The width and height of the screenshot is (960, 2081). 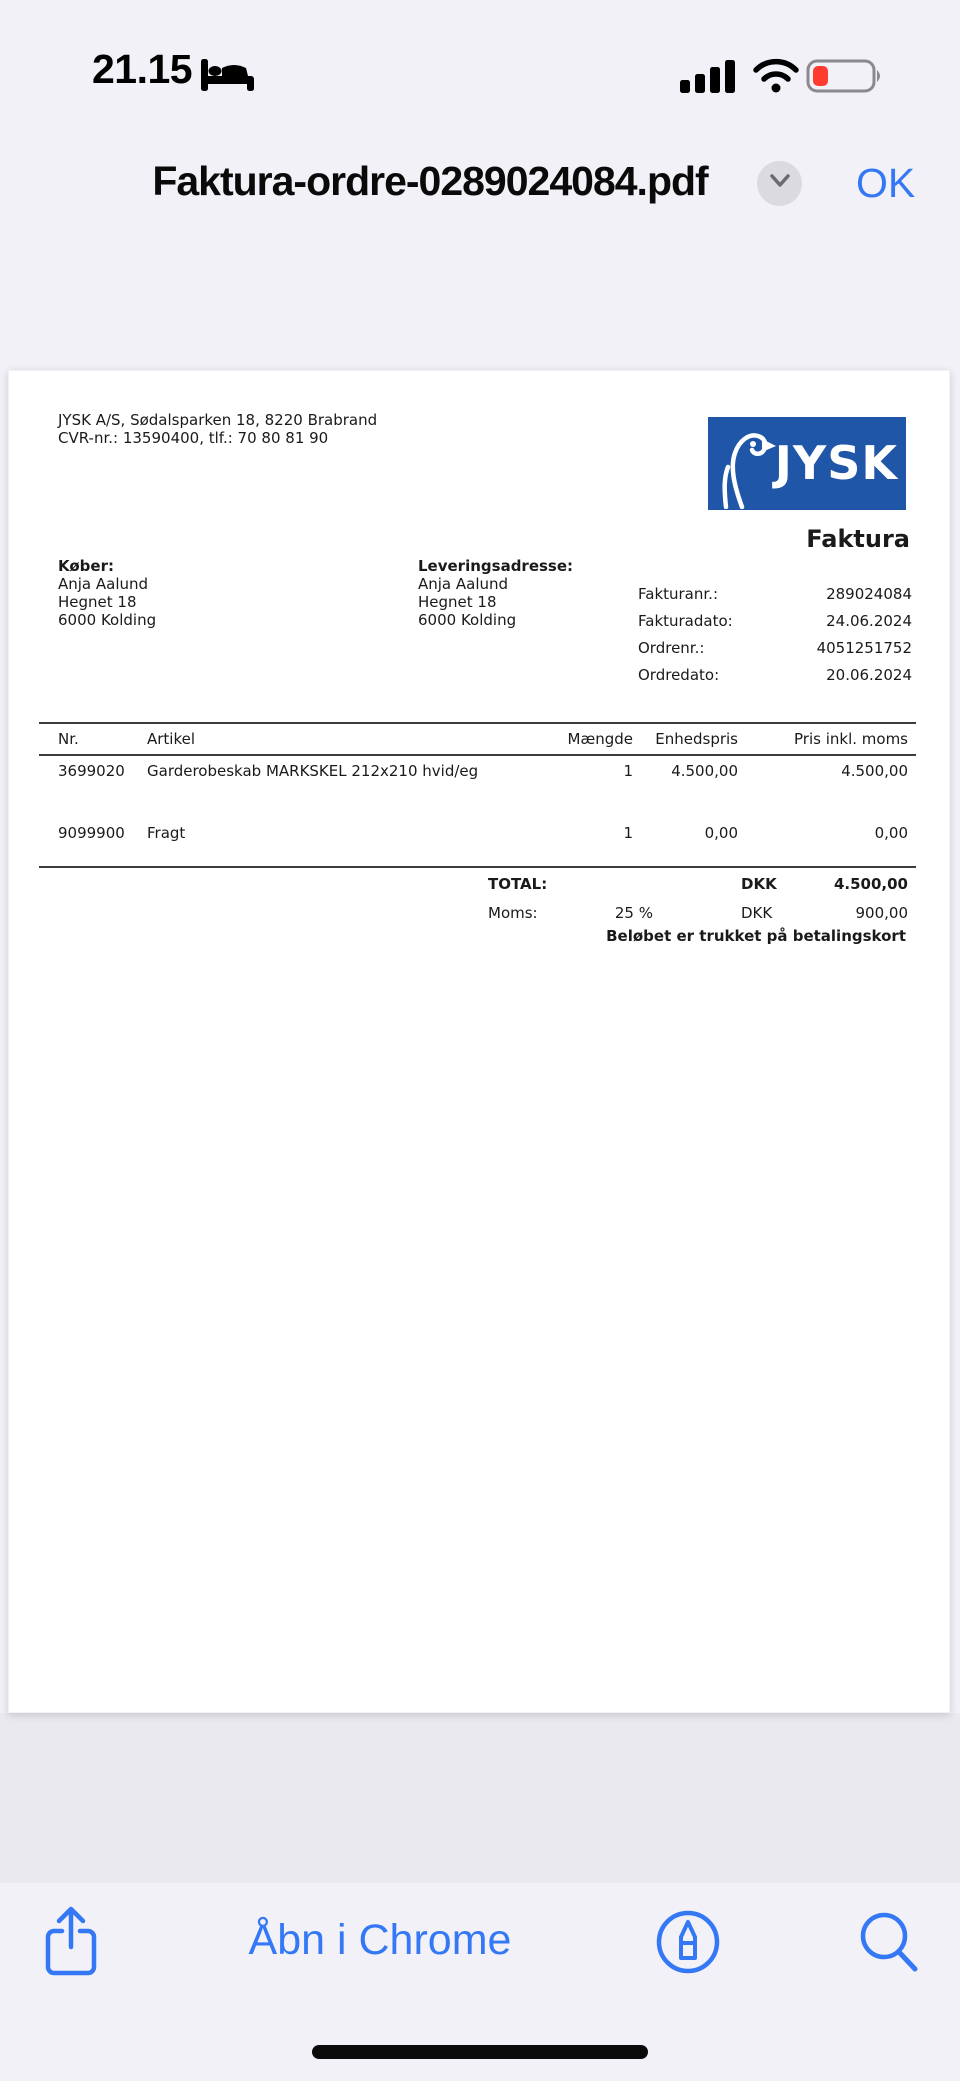 I want to click on meta-label: Fakturanr.:, so click(x=678, y=594).